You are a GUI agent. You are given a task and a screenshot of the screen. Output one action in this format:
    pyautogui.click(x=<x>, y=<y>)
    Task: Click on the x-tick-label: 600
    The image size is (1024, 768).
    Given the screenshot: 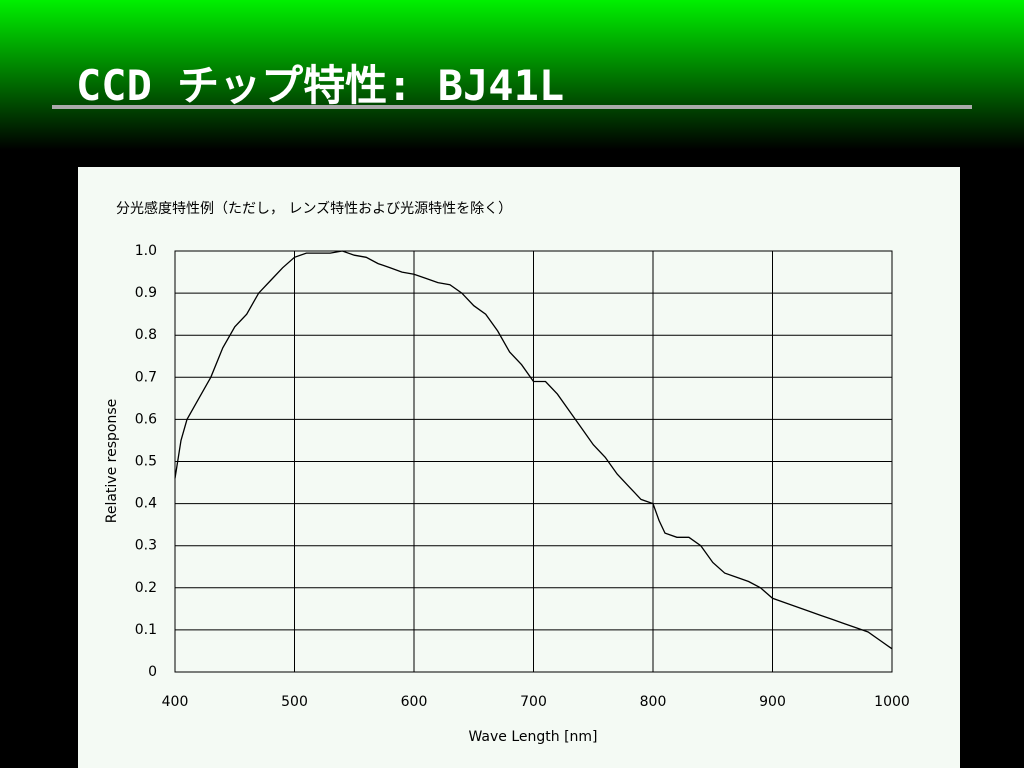 What is the action you would take?
    pyautogui.click(x=414, y=702)
    